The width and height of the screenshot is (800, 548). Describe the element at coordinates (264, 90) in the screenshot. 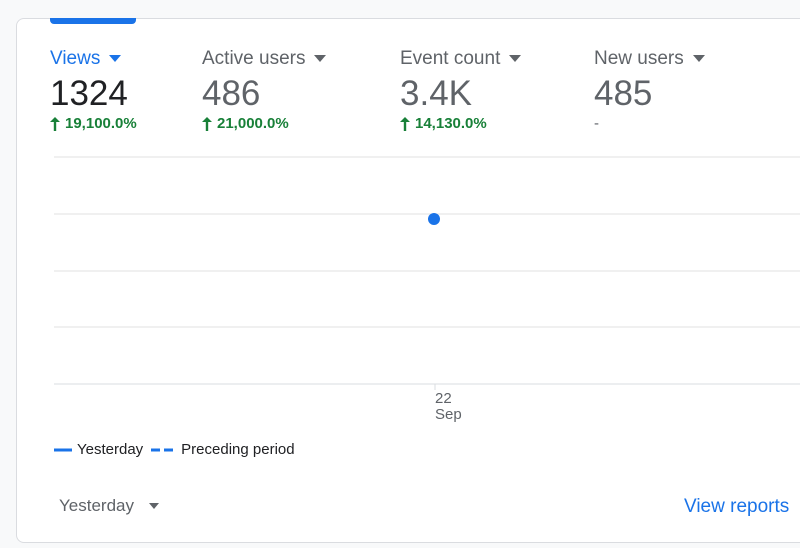

I see `metric: Active users 486 21,000.0%` at that location.